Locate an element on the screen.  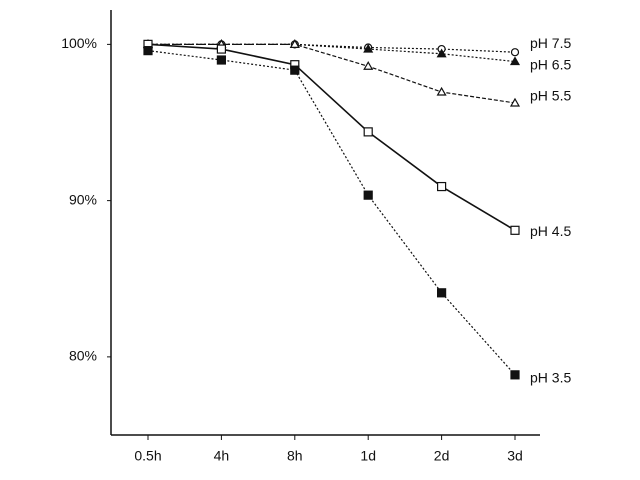
series-label: pH 7.5 is located at coordinates (550, 43).